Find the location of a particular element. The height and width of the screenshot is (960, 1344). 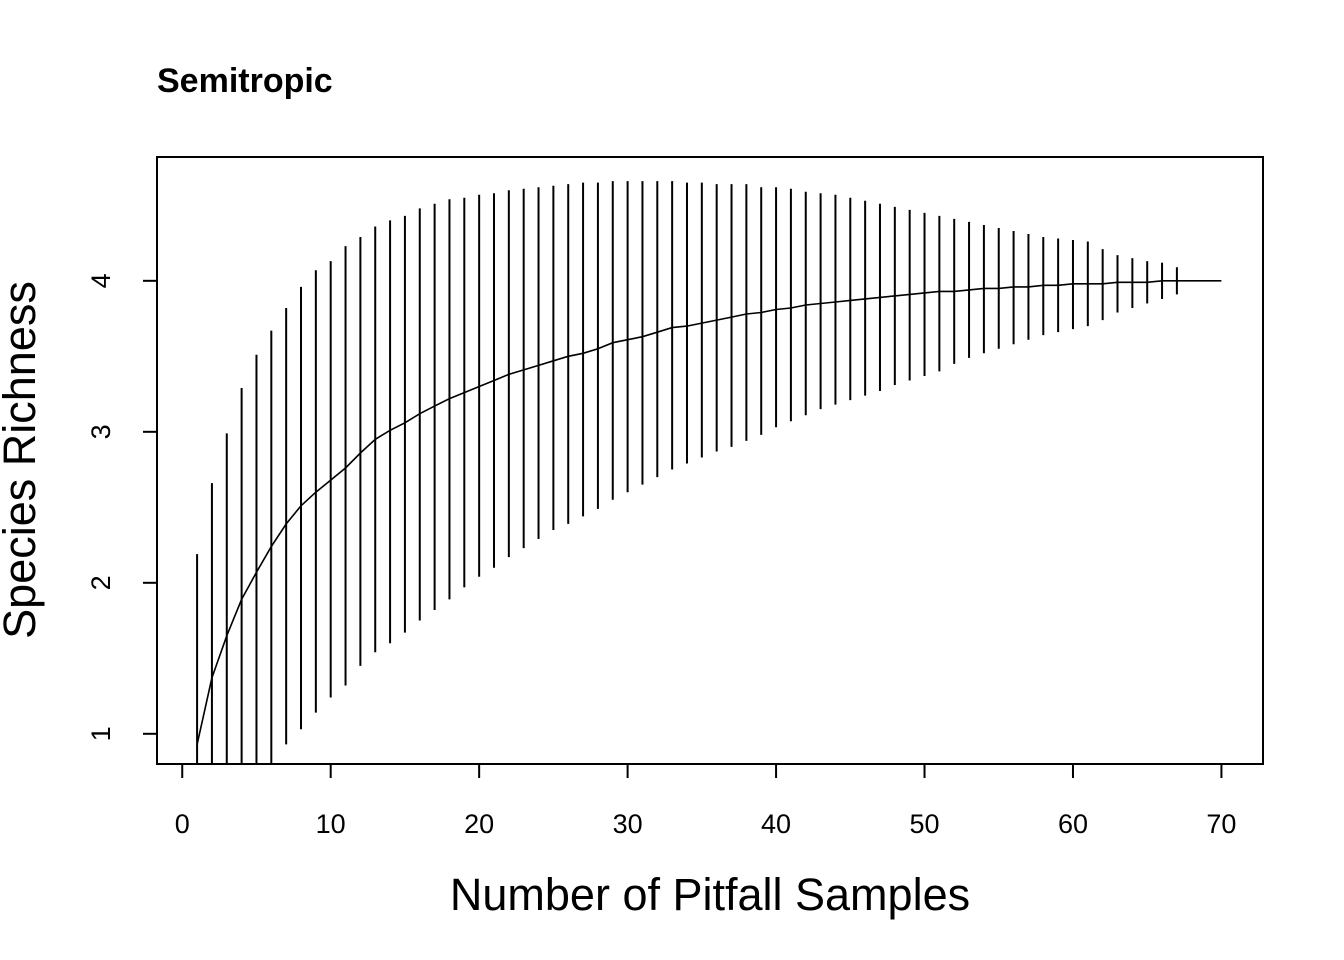

x-tick-label: 30 is located at coordinates (628, 824).